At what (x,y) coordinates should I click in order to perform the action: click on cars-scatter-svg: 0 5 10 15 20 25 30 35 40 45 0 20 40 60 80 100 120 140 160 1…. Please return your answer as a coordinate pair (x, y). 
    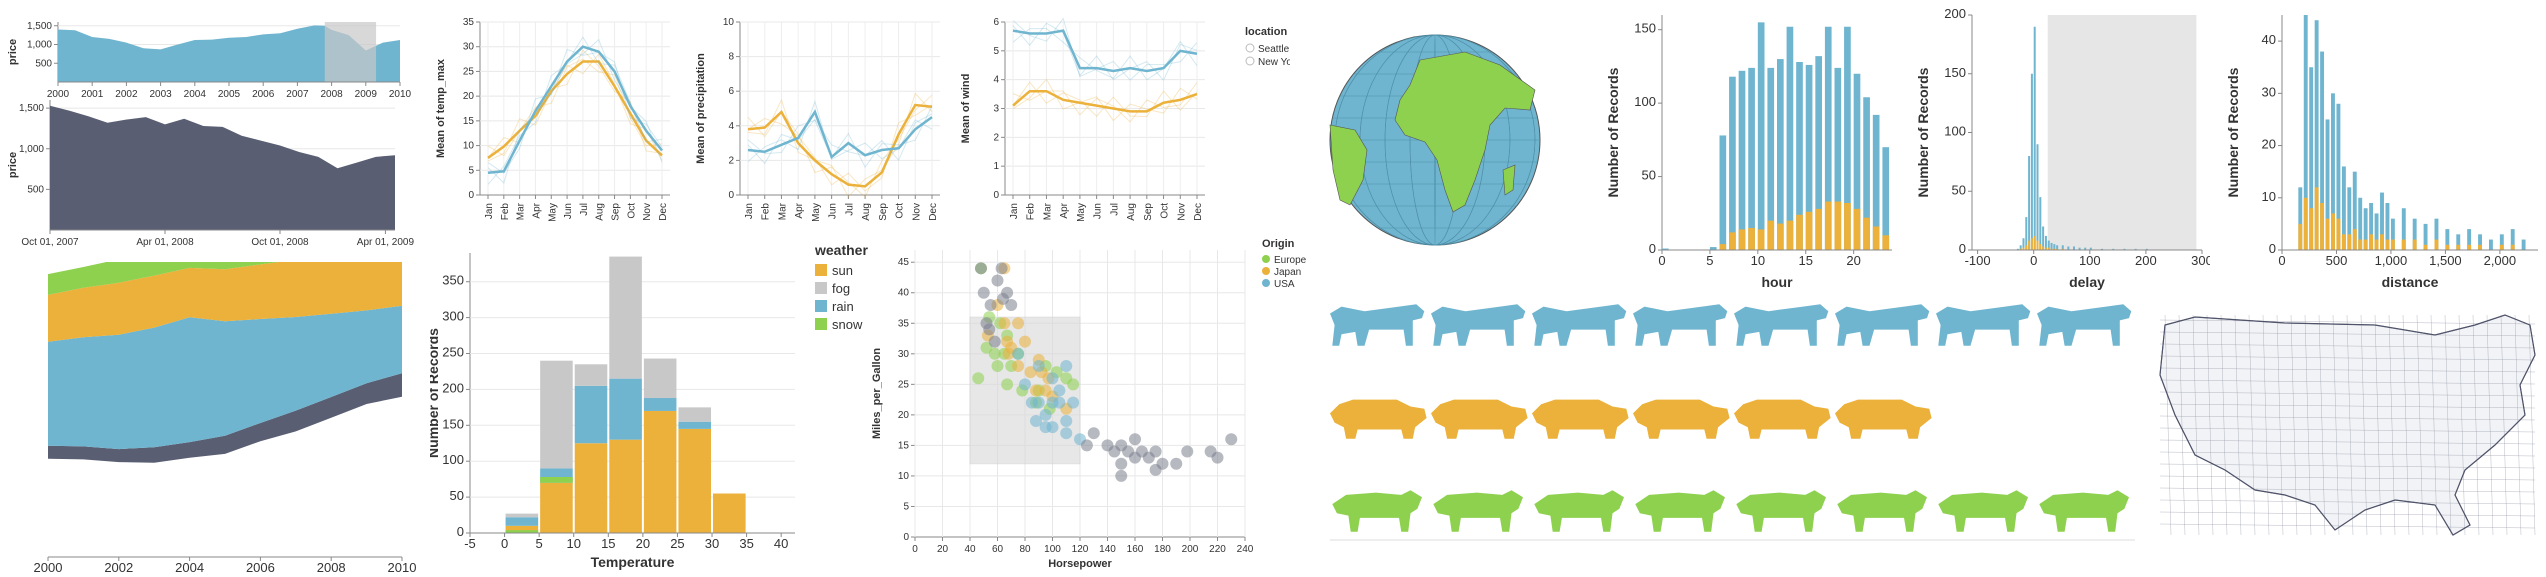
    Looking at the image, I should click on (1090, 403).